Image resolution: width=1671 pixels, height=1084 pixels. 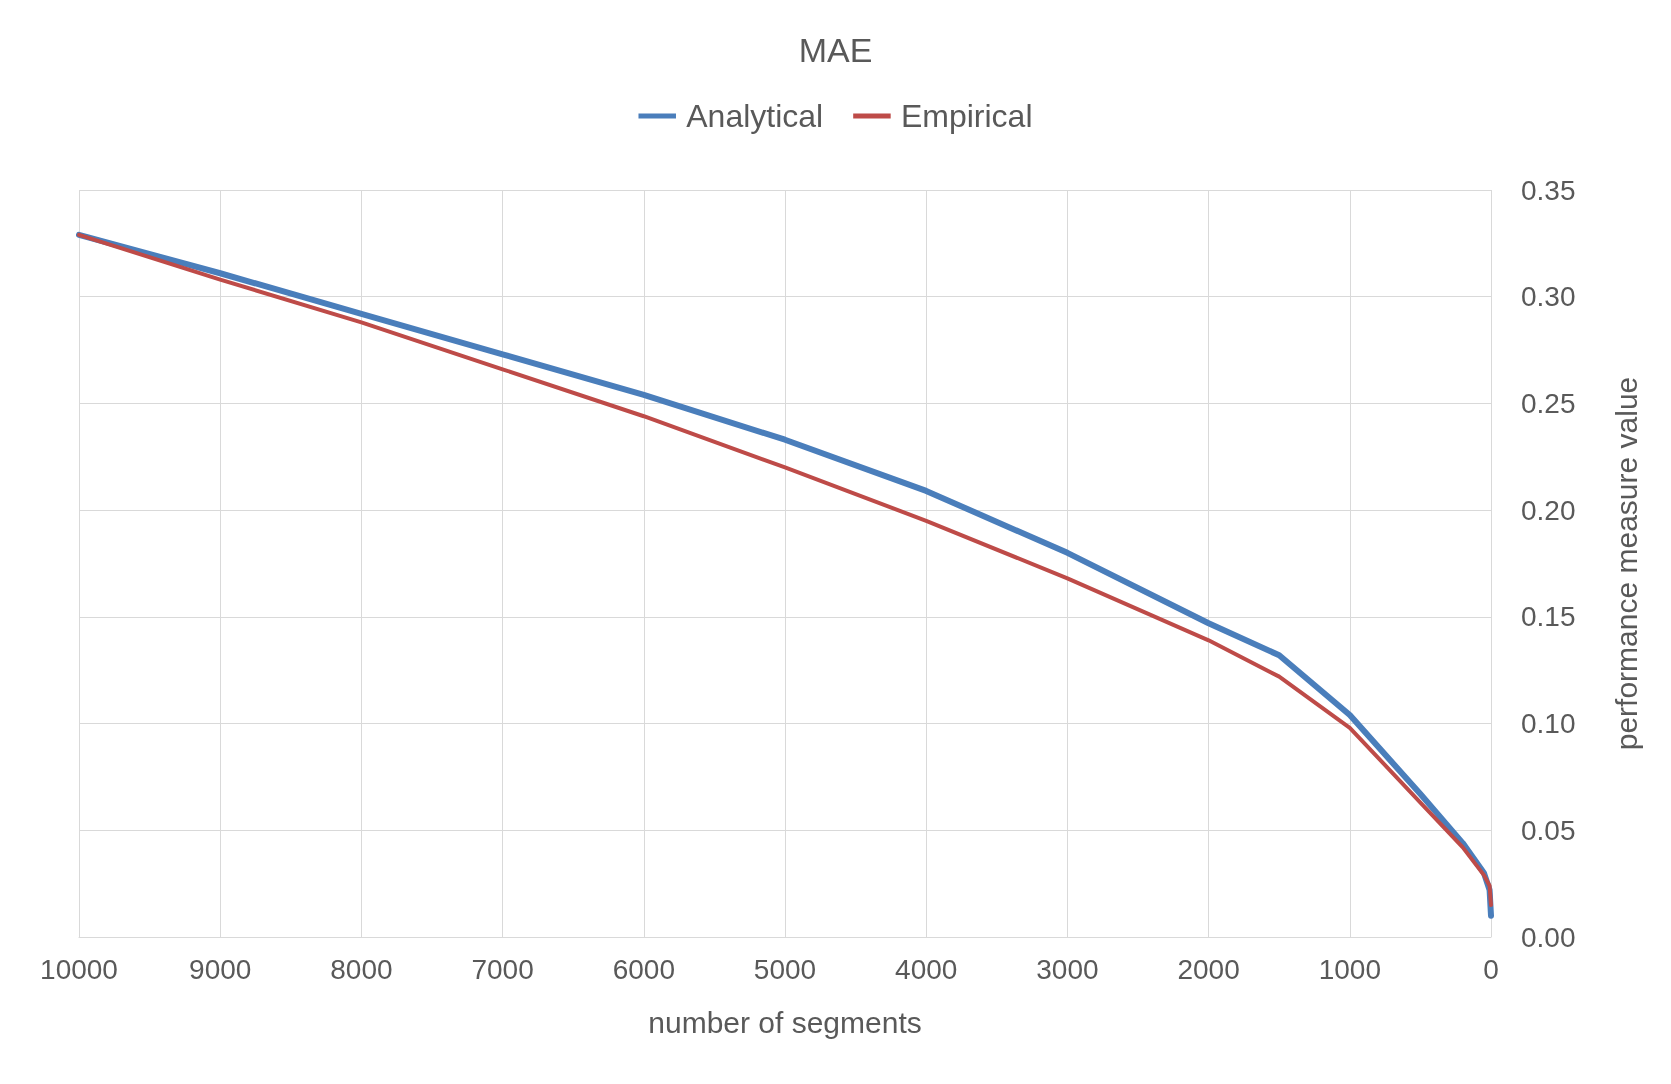 What do you see at coordinates (1548, 510) in the screenshot?
I see `y-tick-label: 0.20` at bounding box center [1548, 510].